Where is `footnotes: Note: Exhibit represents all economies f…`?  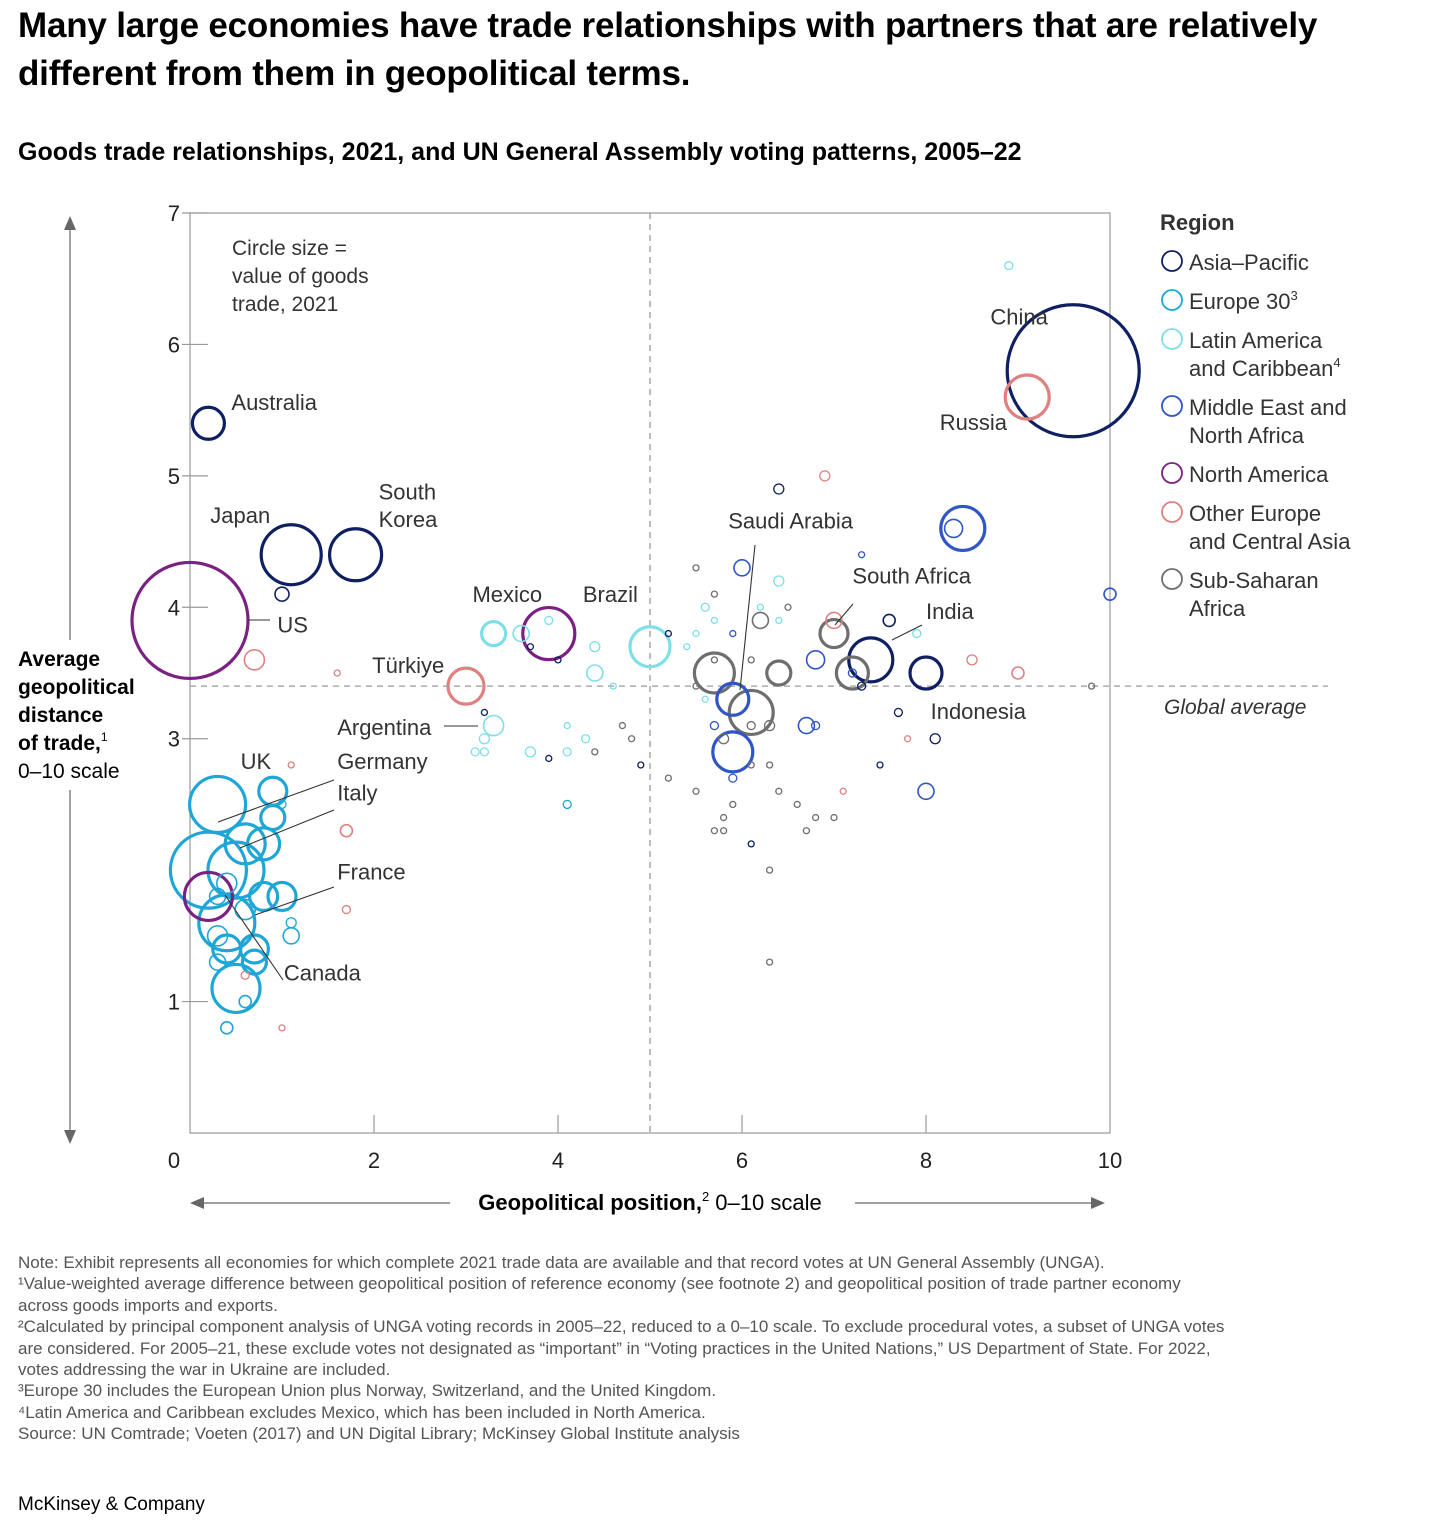
footnotes: Note: Exhibit represents all economies f… is located at coordinates (698, 1348).